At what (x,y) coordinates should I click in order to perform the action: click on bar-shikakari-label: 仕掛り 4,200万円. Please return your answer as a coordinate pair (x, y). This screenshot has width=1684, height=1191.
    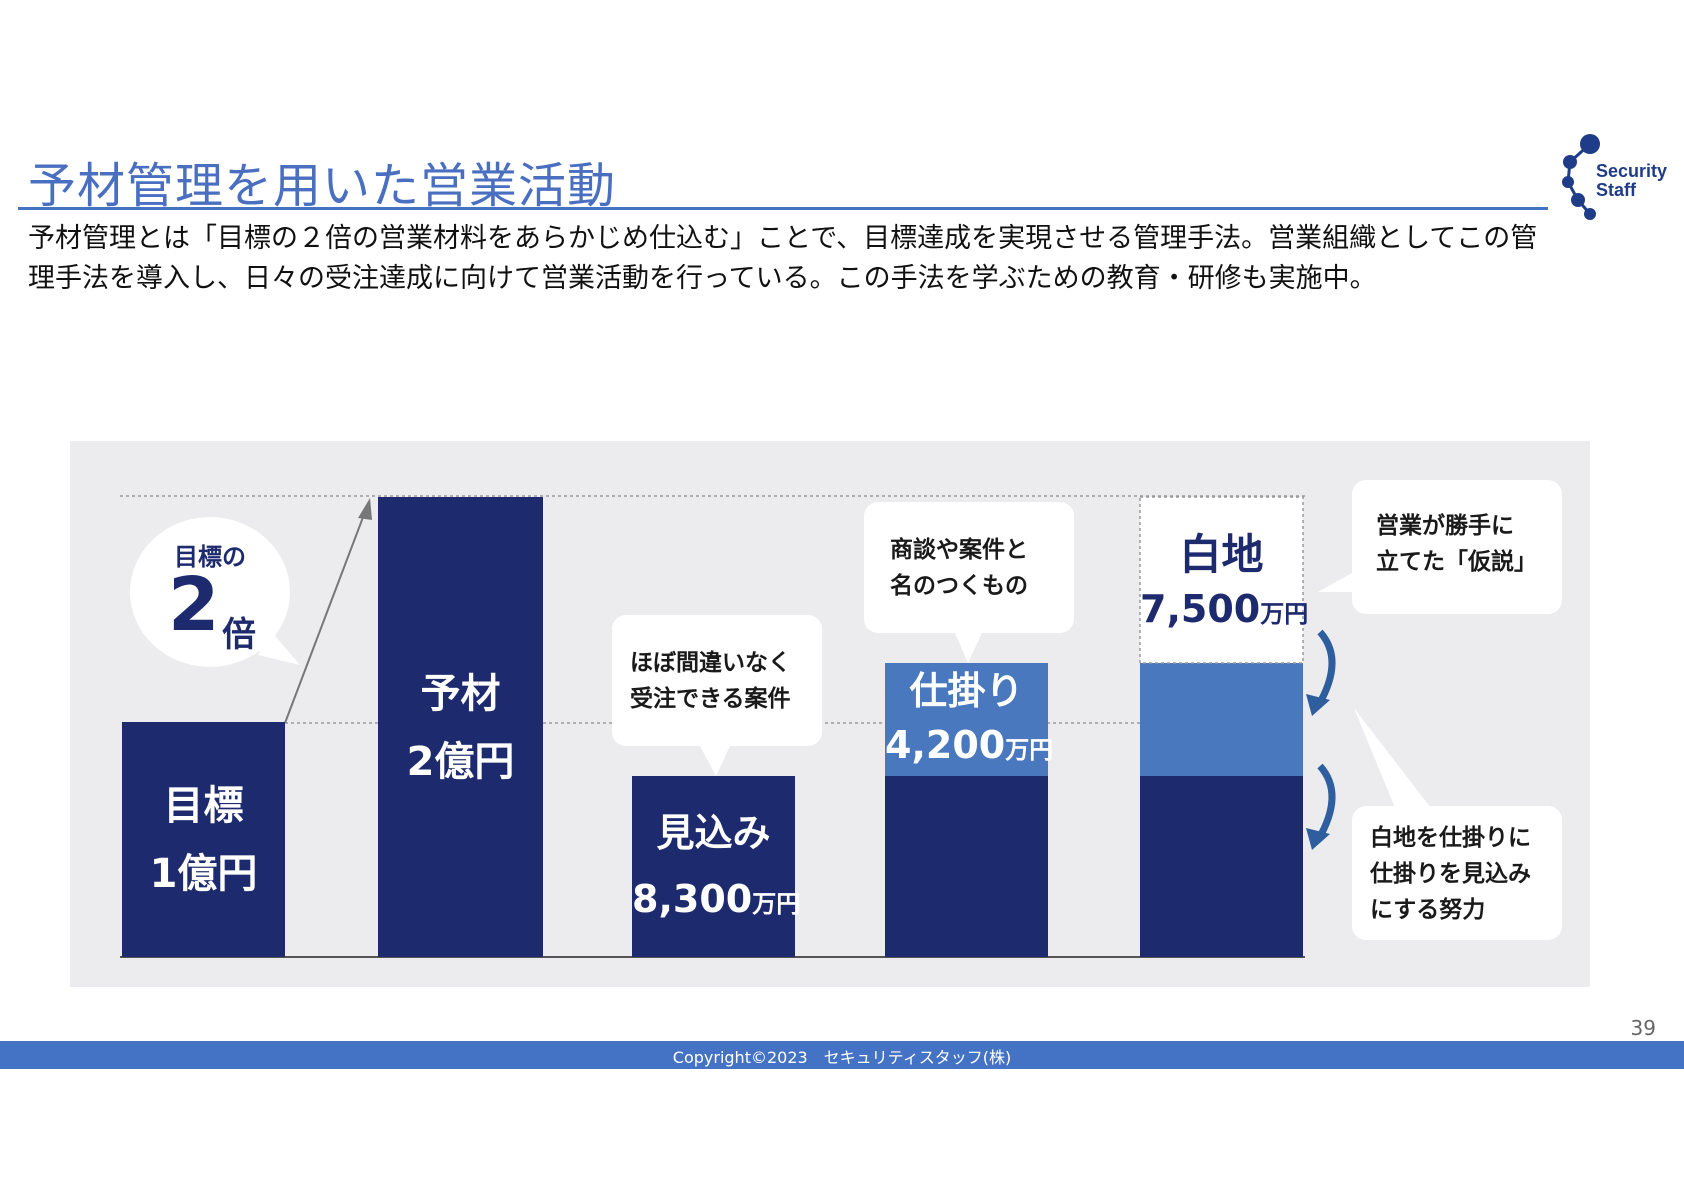
    Looking at the image, I should click on (969, 720).